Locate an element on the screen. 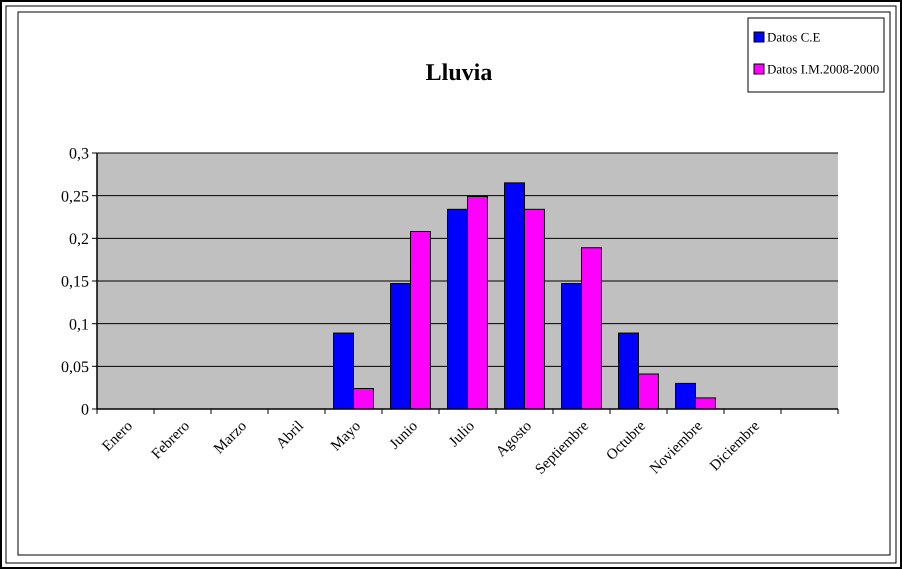  y-tick-label: 0,15 is located at coordinates (75, 282).